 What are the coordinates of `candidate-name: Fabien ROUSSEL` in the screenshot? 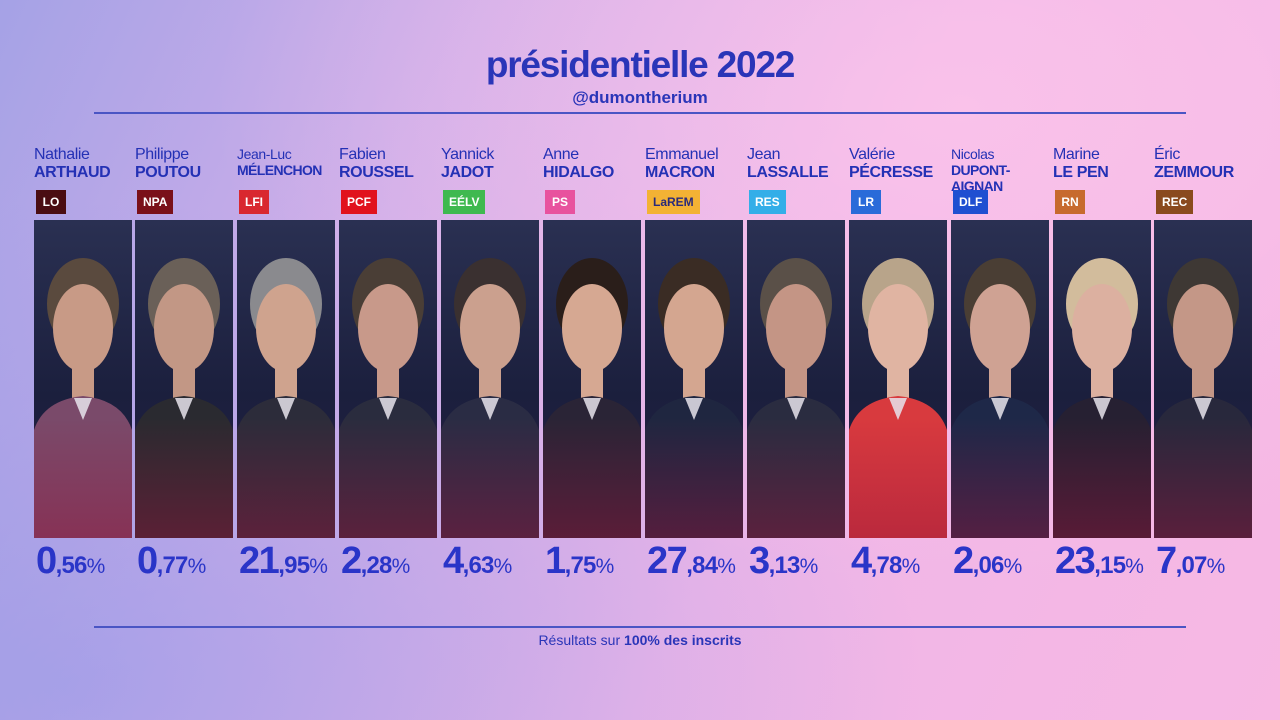 It's located at (399, 164).